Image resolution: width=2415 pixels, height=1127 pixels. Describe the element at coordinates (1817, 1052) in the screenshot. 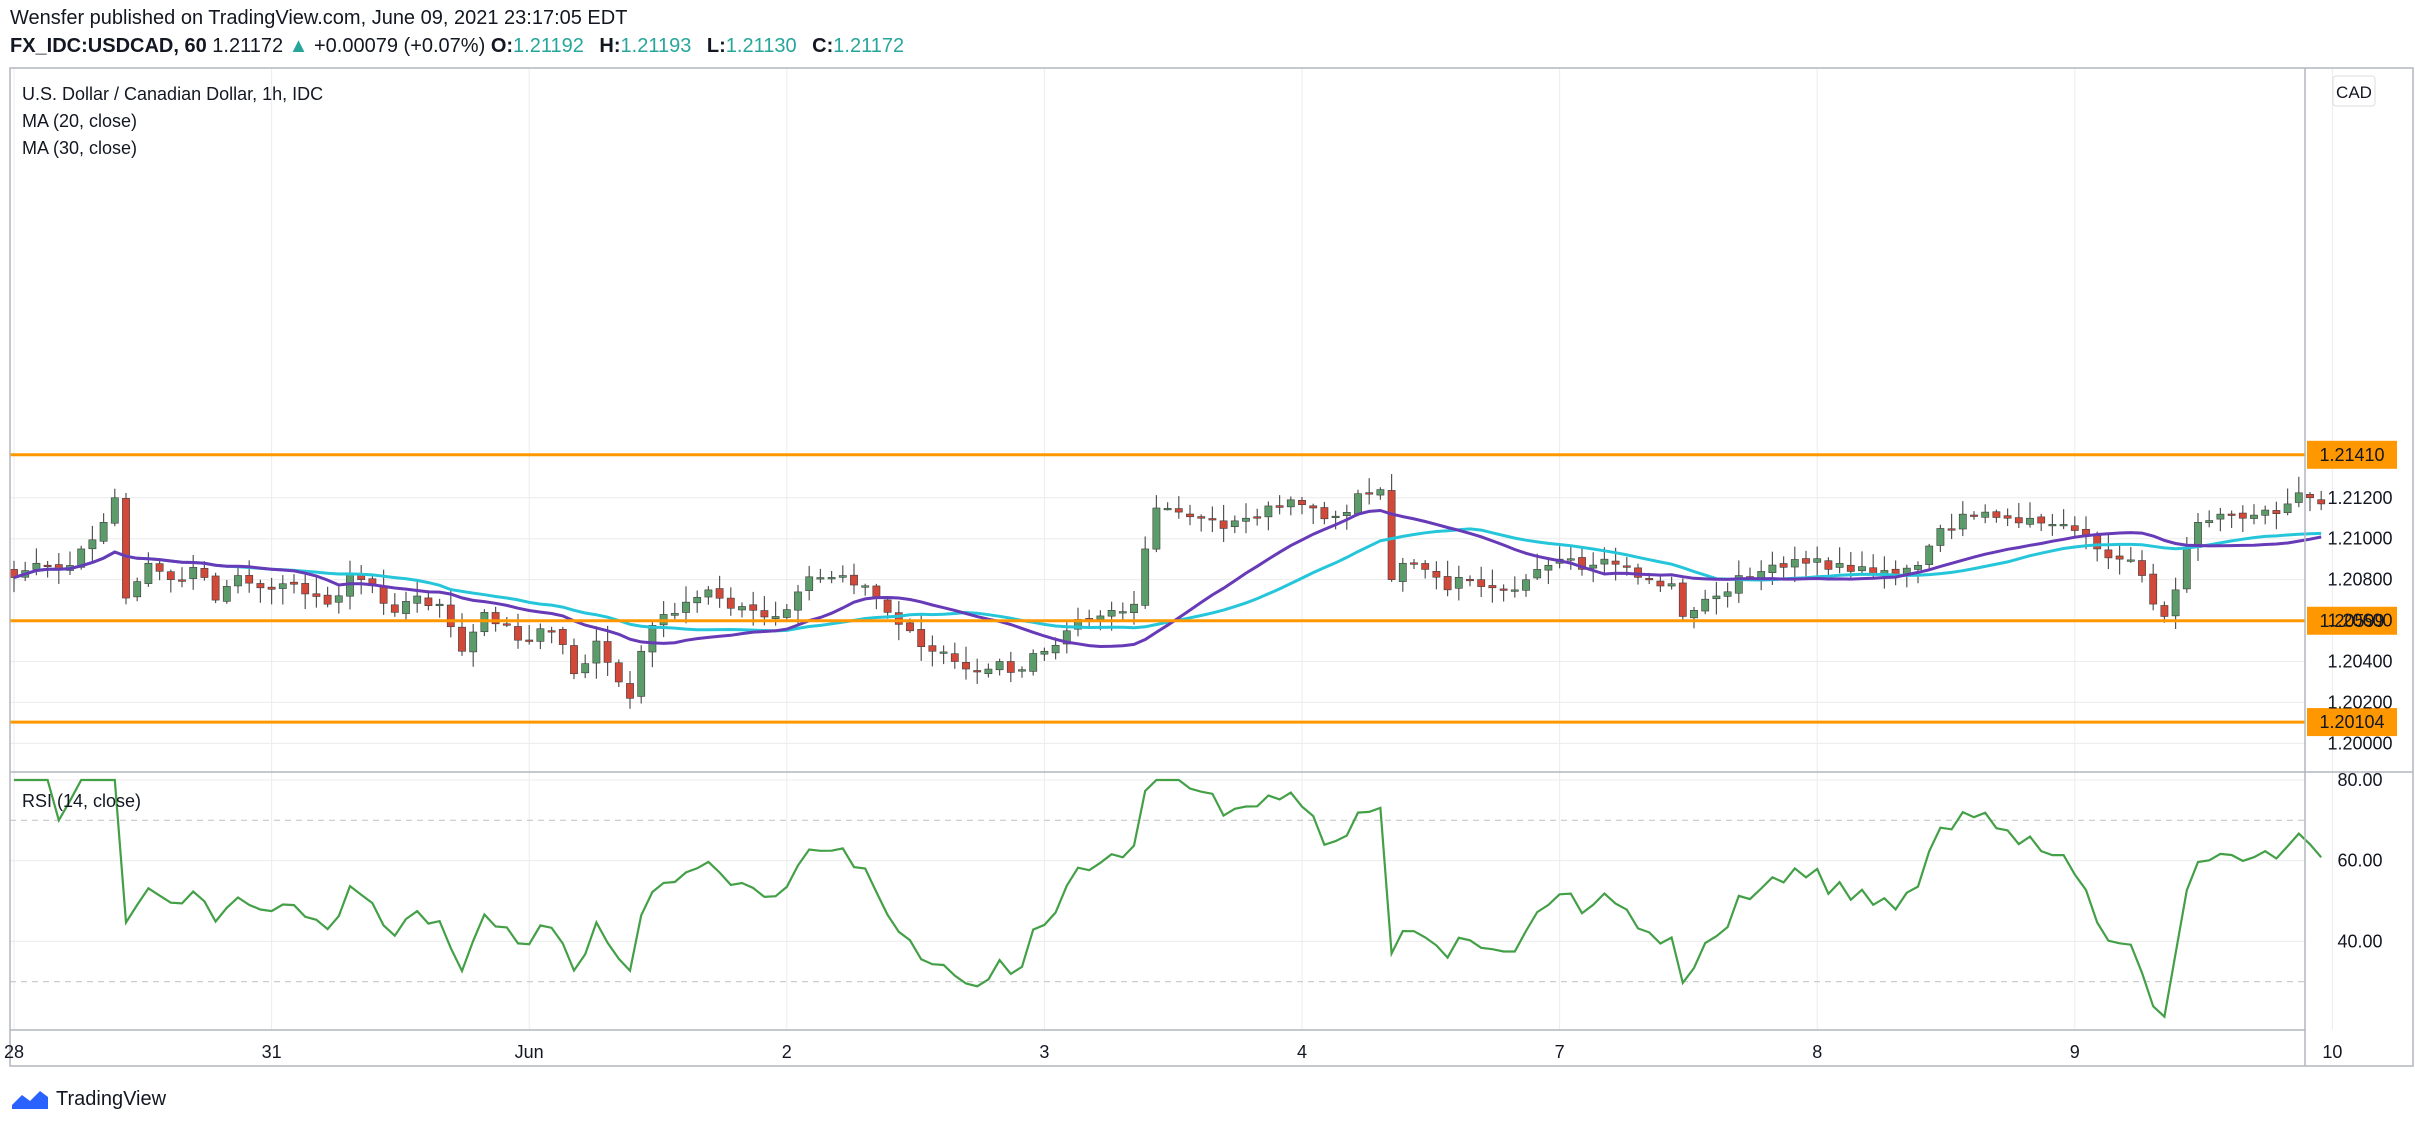

I see `time-tick-label: 8` at that location.